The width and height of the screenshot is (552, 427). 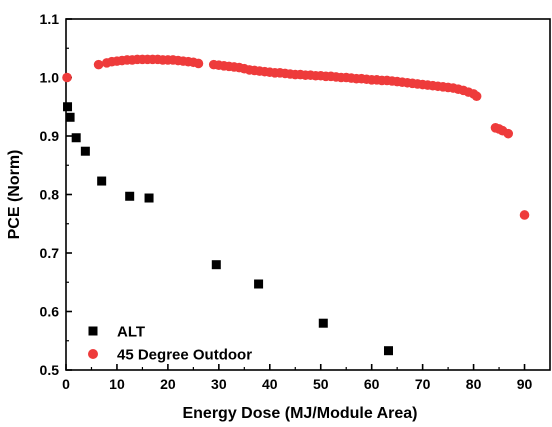 What do you see at coordinates (131, 332) in the screenshot?
I see `legend-label: ALT` at bounding box center [131, 332].